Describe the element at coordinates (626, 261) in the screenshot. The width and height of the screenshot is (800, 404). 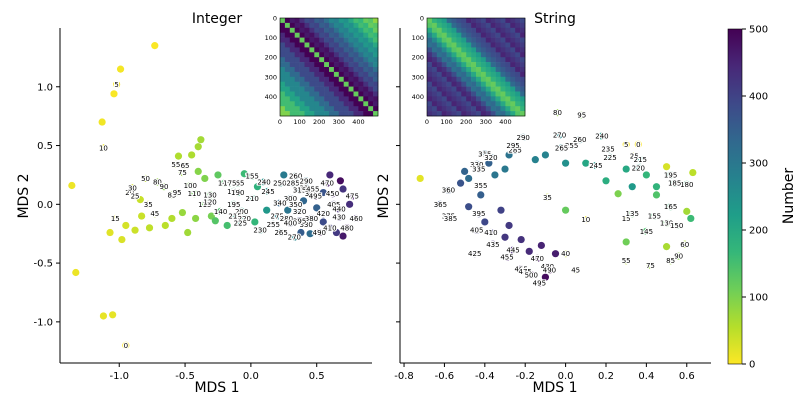
I see `point-label: 55` at that location.